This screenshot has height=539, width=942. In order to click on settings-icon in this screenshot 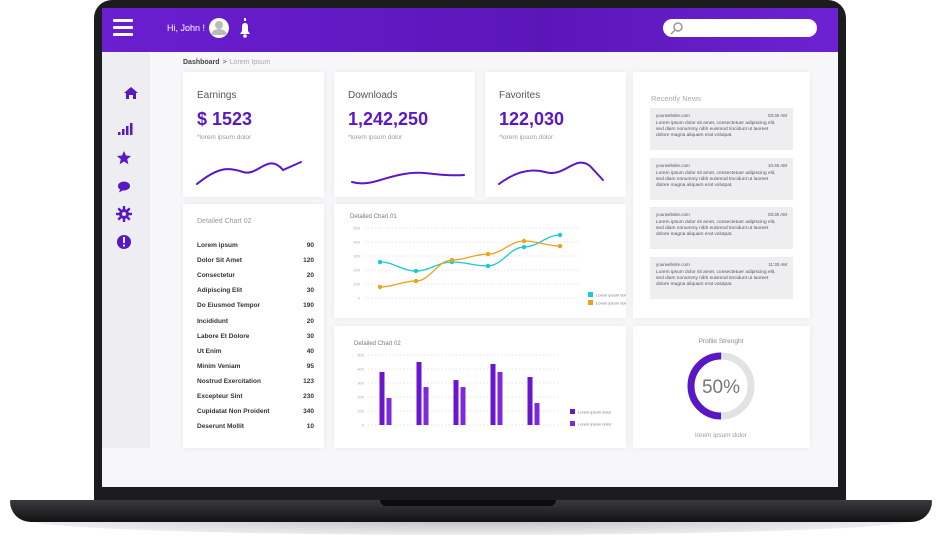, I will do `click(124, 214)`.